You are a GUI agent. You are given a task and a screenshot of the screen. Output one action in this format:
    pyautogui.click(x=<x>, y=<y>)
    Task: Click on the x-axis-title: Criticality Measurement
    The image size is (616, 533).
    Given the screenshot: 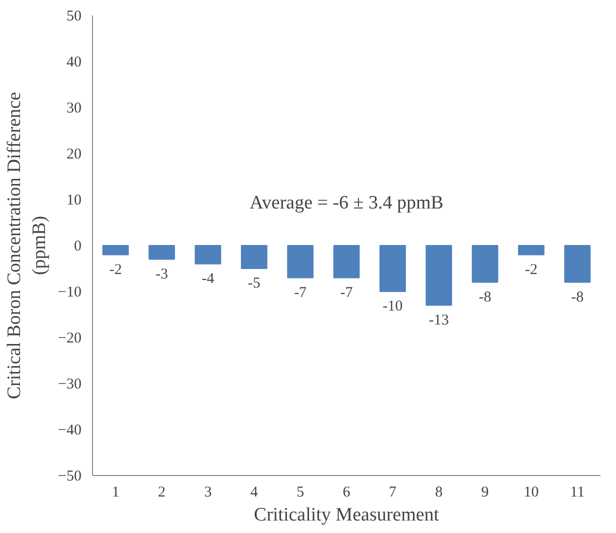 What is the action you would take?
    pyautogui.click(x=347, y=515)
    